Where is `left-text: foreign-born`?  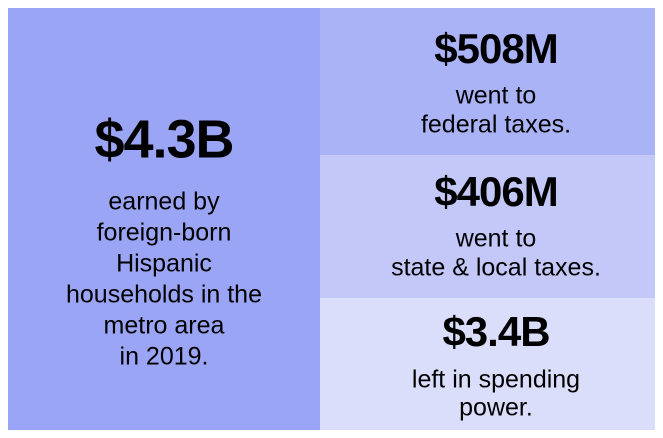
left-text: foreign-born is located at coordinates (164, 233).